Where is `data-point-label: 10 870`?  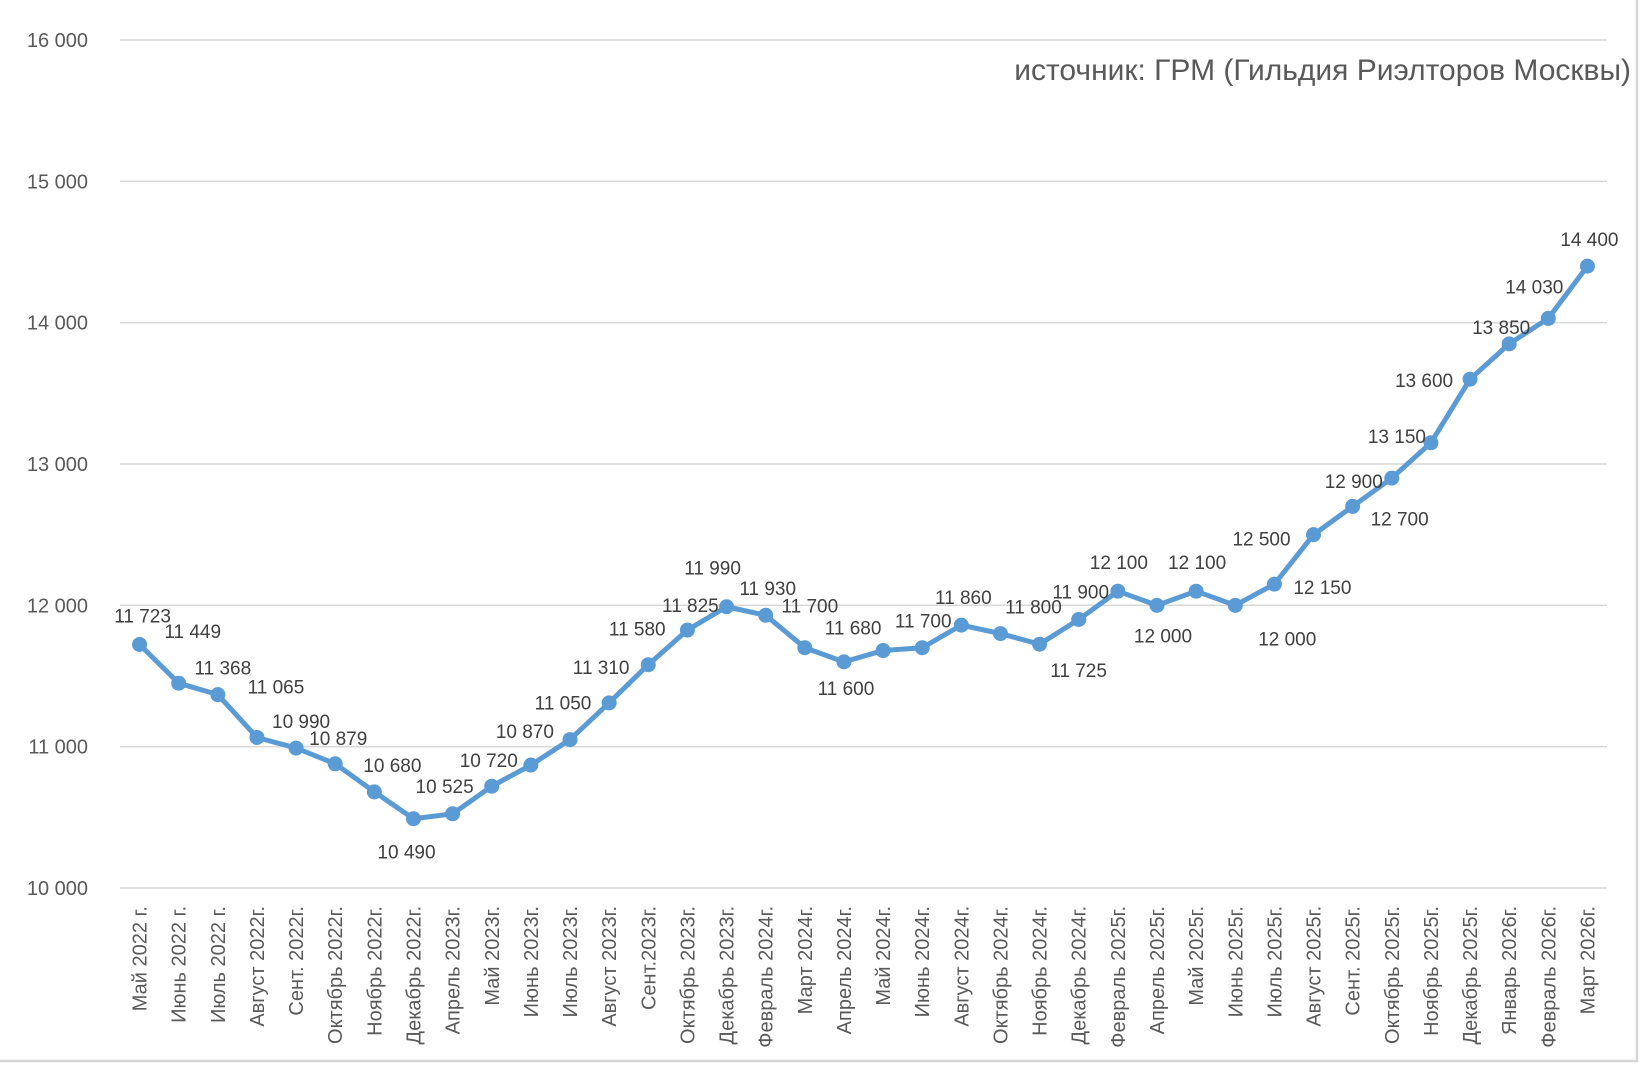
data-point-label: 10 870 is located at coordinates (525, 732).